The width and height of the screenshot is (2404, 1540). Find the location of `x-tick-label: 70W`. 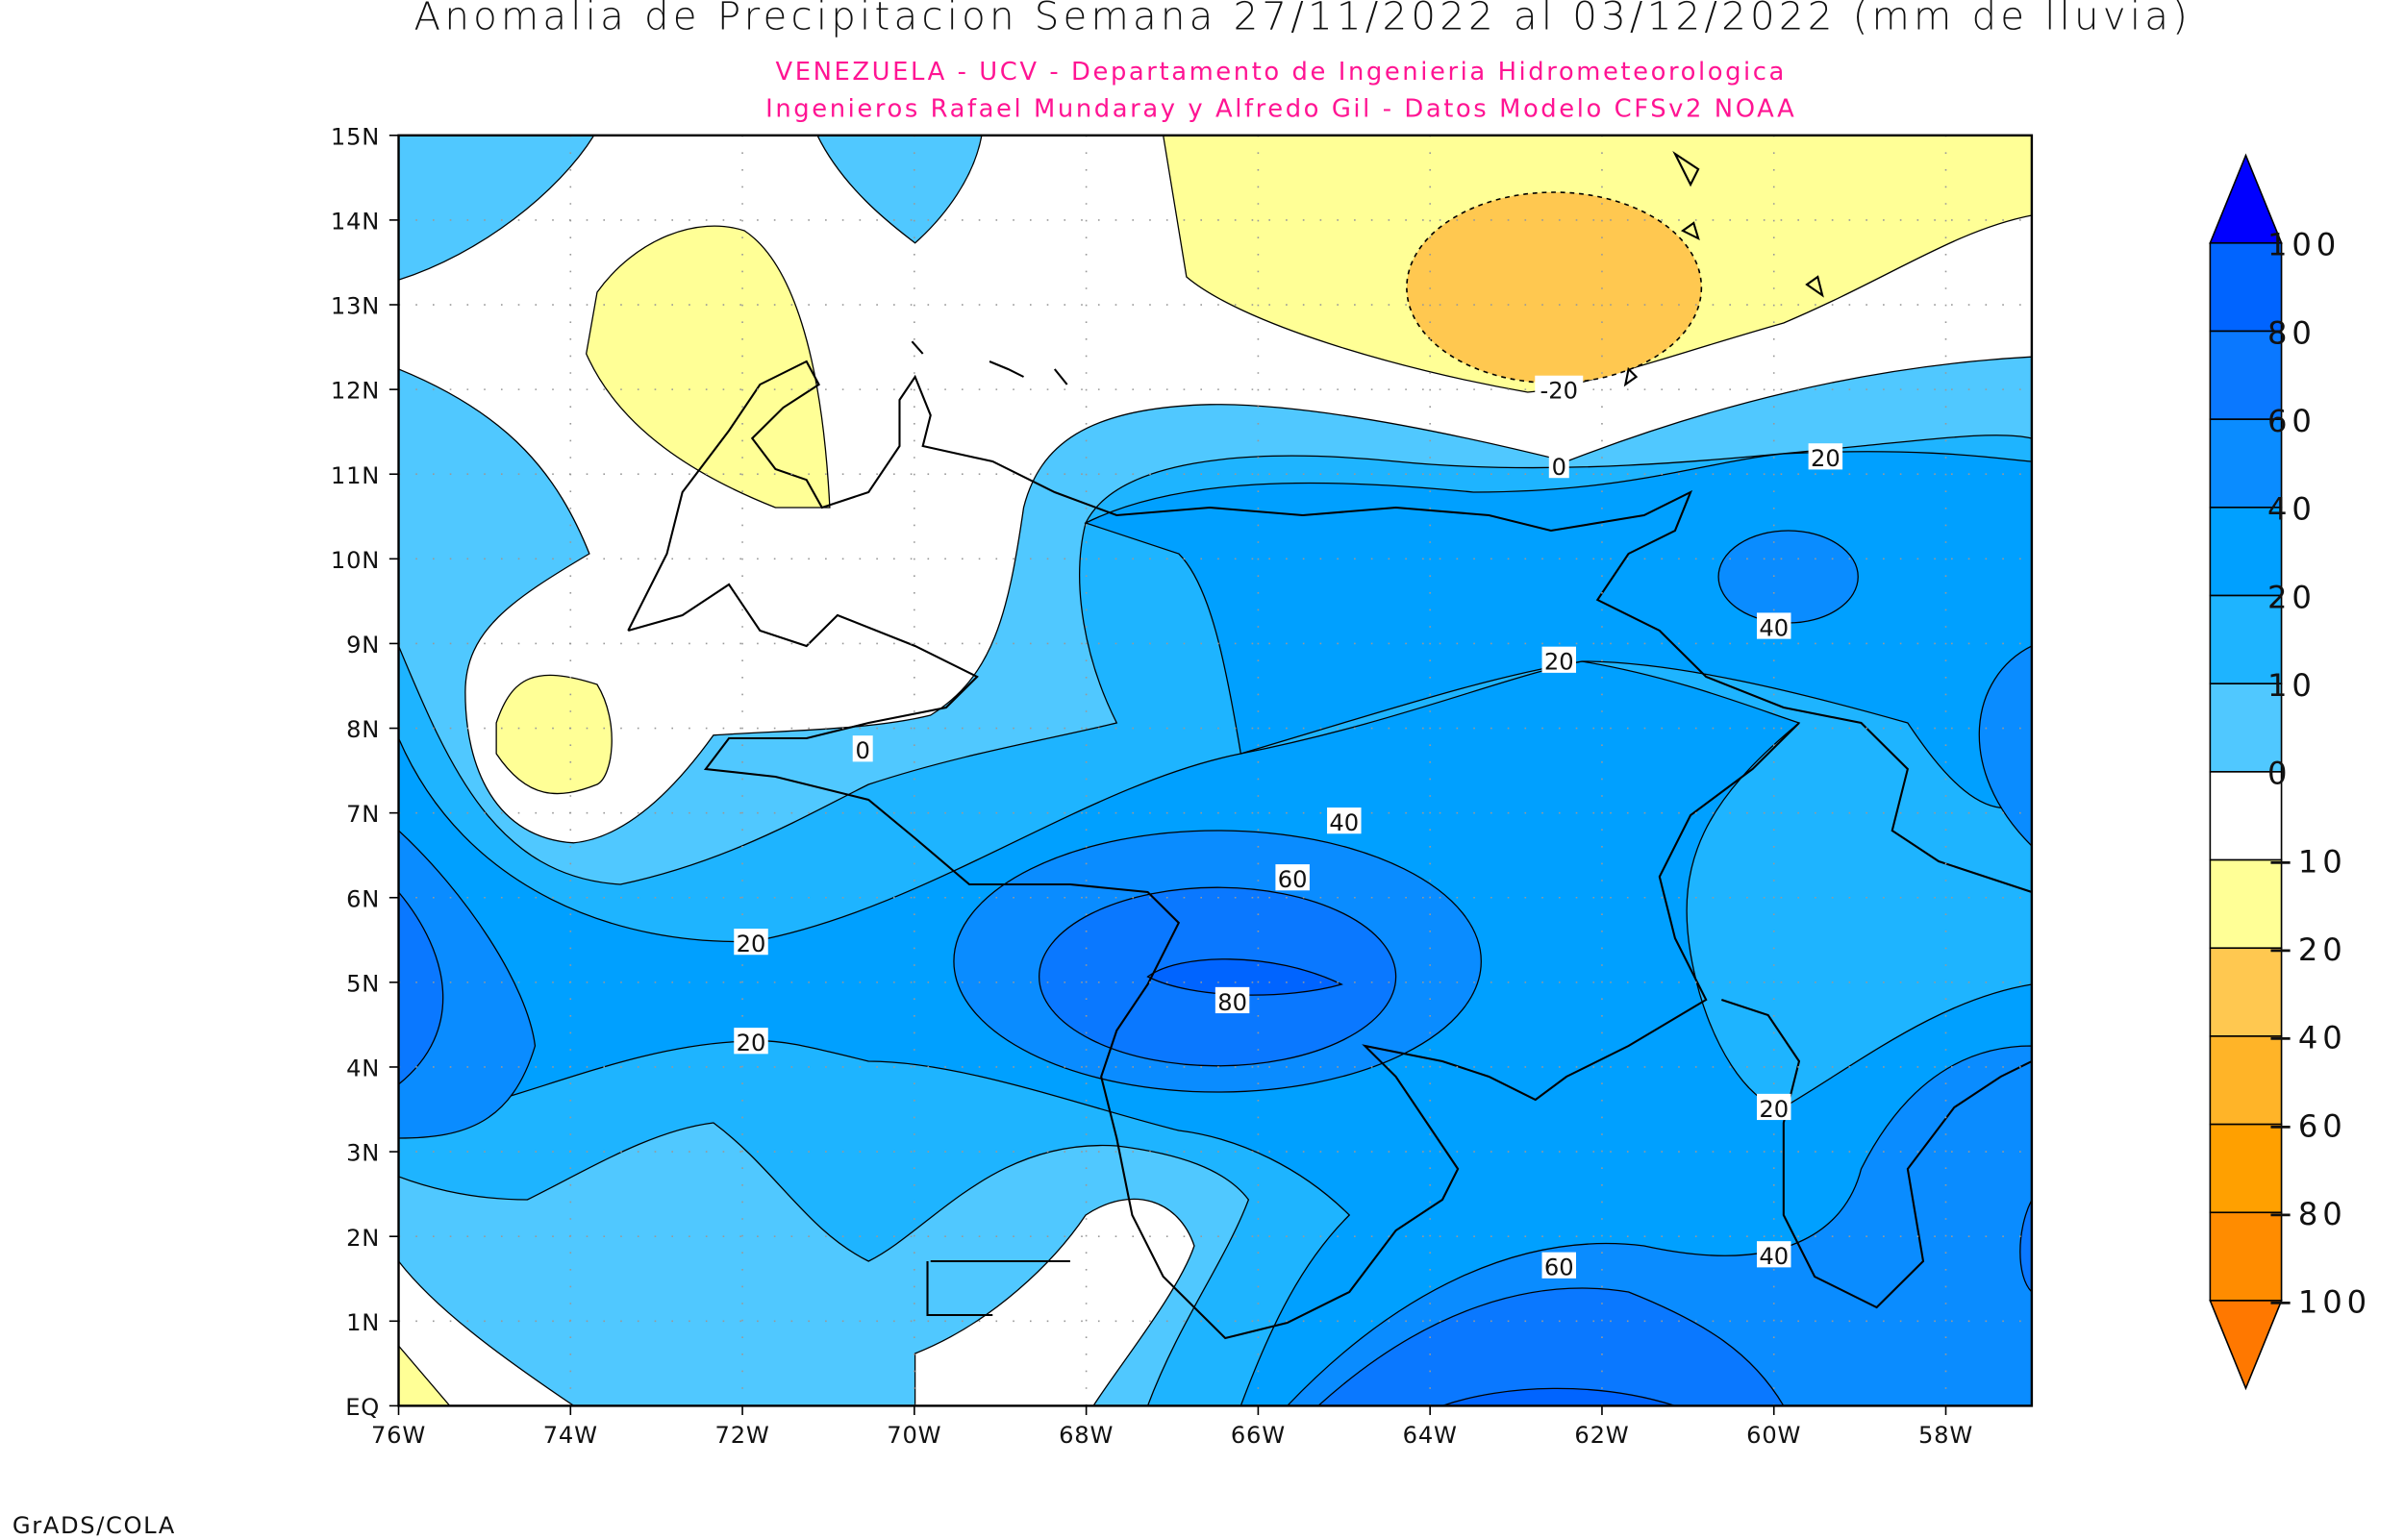

x-tick-label: 70W is located at coordinates (914, 1435).